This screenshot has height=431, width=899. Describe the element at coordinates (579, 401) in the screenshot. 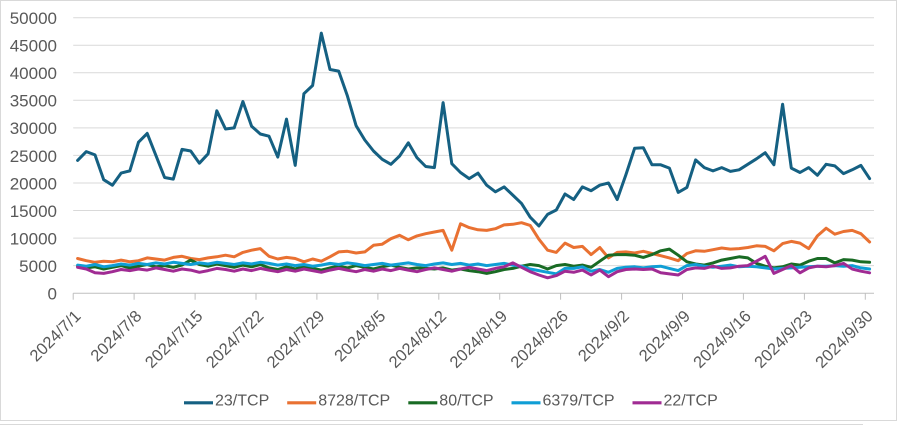

I see `svg-text: 6379/TCP` at that location.